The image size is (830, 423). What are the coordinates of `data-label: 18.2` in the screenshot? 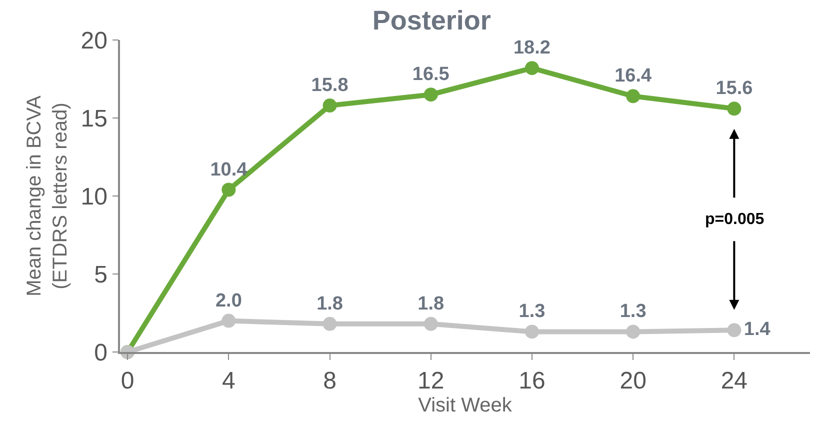 It's located at (531, 48).